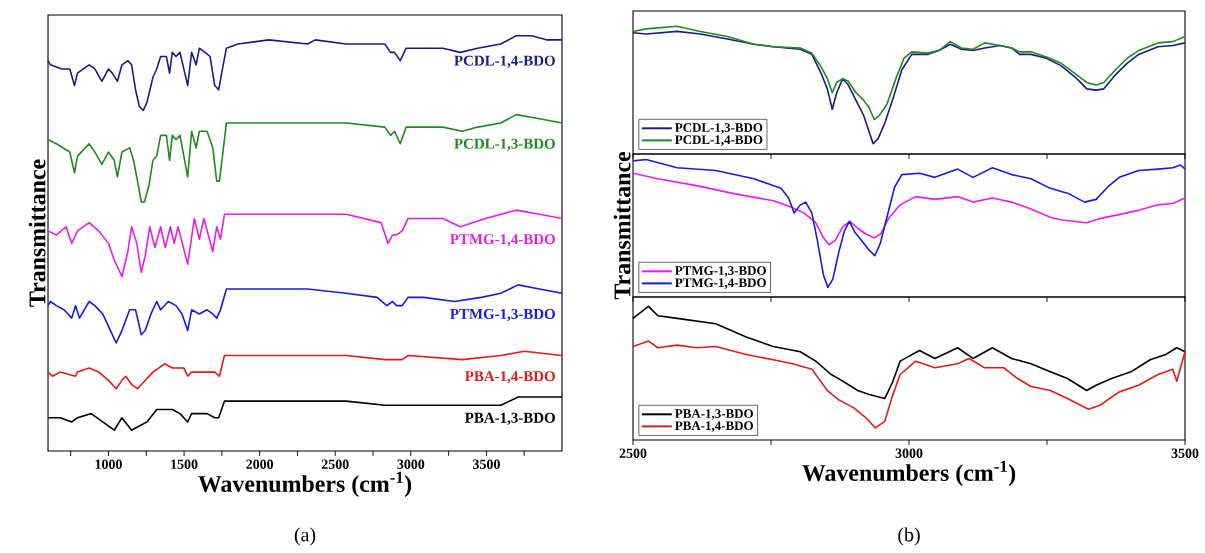  Describe the element at coordinates (720, 271) in the screenshot. I see `legend-label: PTMG-1,3-BDO` at that location.